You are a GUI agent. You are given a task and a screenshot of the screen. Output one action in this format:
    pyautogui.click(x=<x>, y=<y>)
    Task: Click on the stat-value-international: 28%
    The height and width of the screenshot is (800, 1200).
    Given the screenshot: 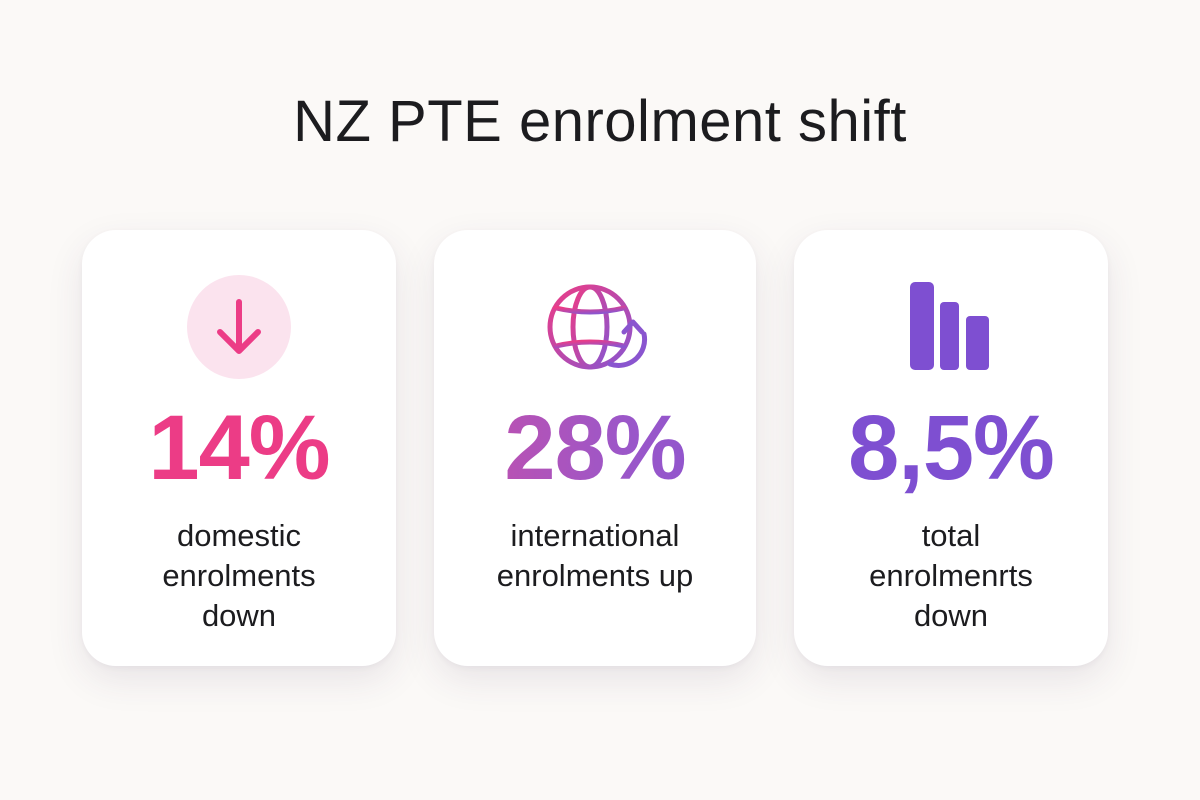 What is the action you would take?
    pyautogui.click(x=595, y=448)
    